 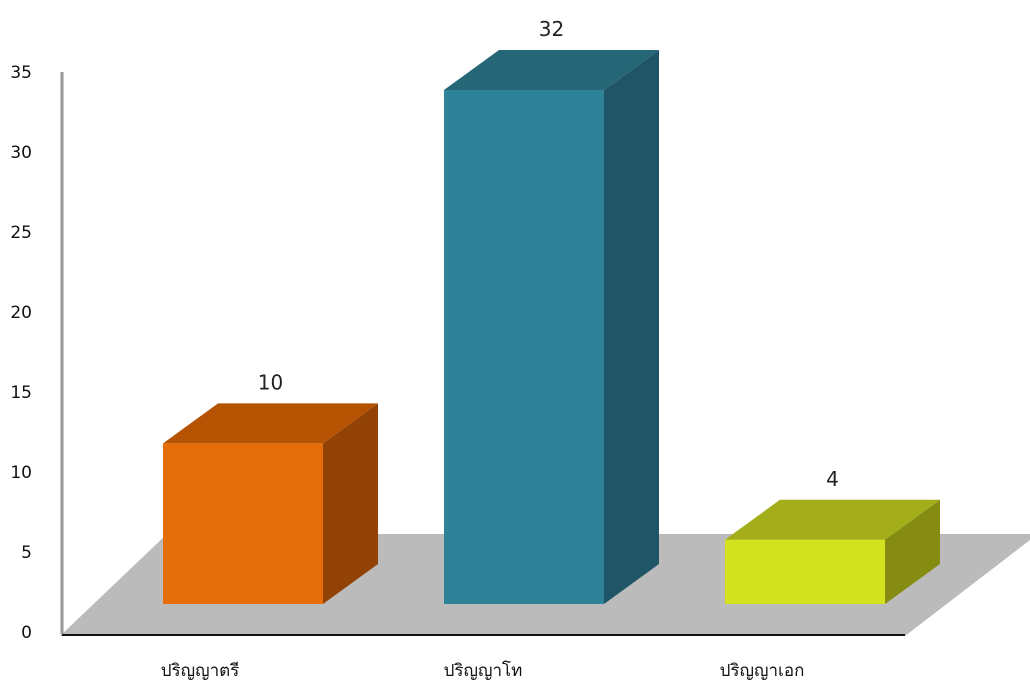 I want to click on category-label: ปริญญาโท, so click(x=483, y=670).